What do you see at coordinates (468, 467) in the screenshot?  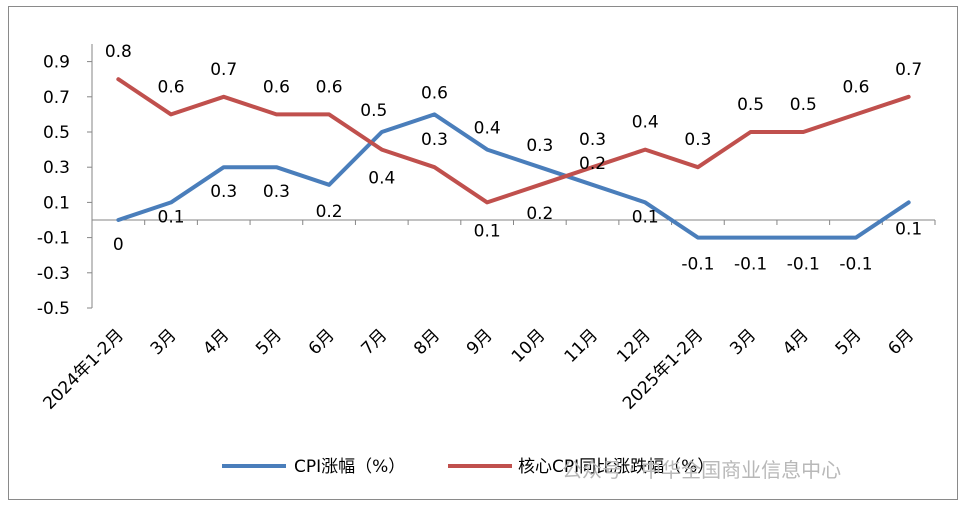 I see `legend: CPI涨幅（%） 核心CPI同比涨跌幅（%）` at bounding box center [468, 467].